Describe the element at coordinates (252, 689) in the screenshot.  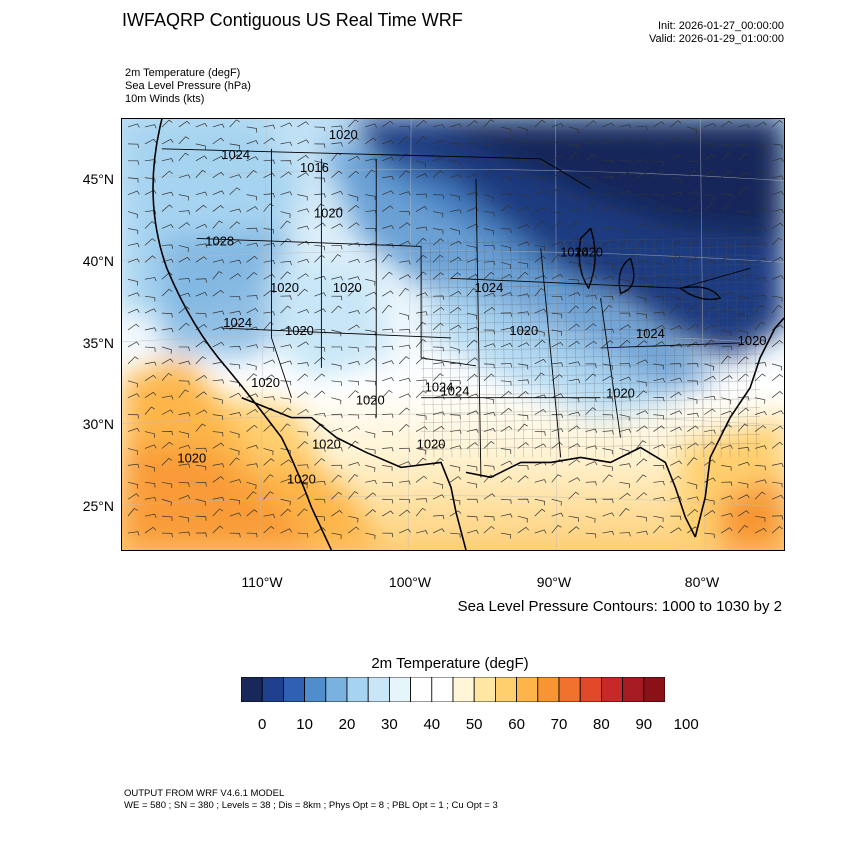
I see `colorbar-swatch` at that location.